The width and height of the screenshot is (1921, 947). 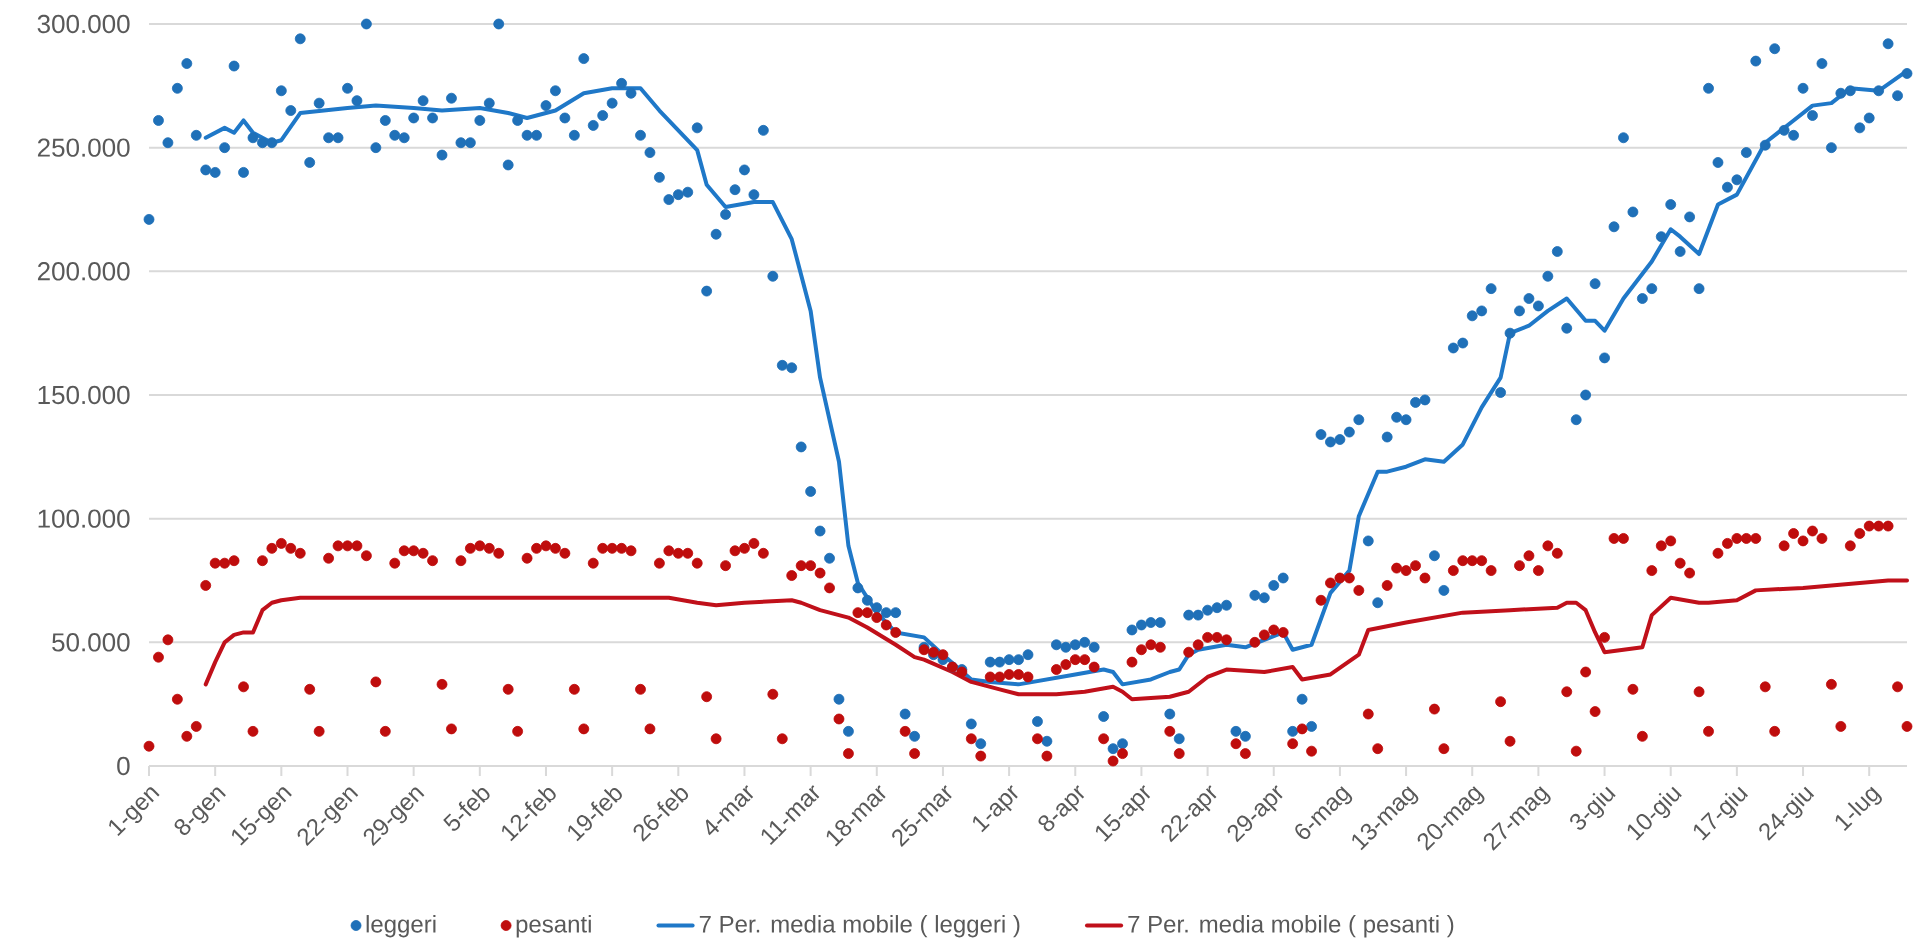 I want to click on legend-label: 7 Per. media mobile ( leggeri ), so click(x=859, y=926).